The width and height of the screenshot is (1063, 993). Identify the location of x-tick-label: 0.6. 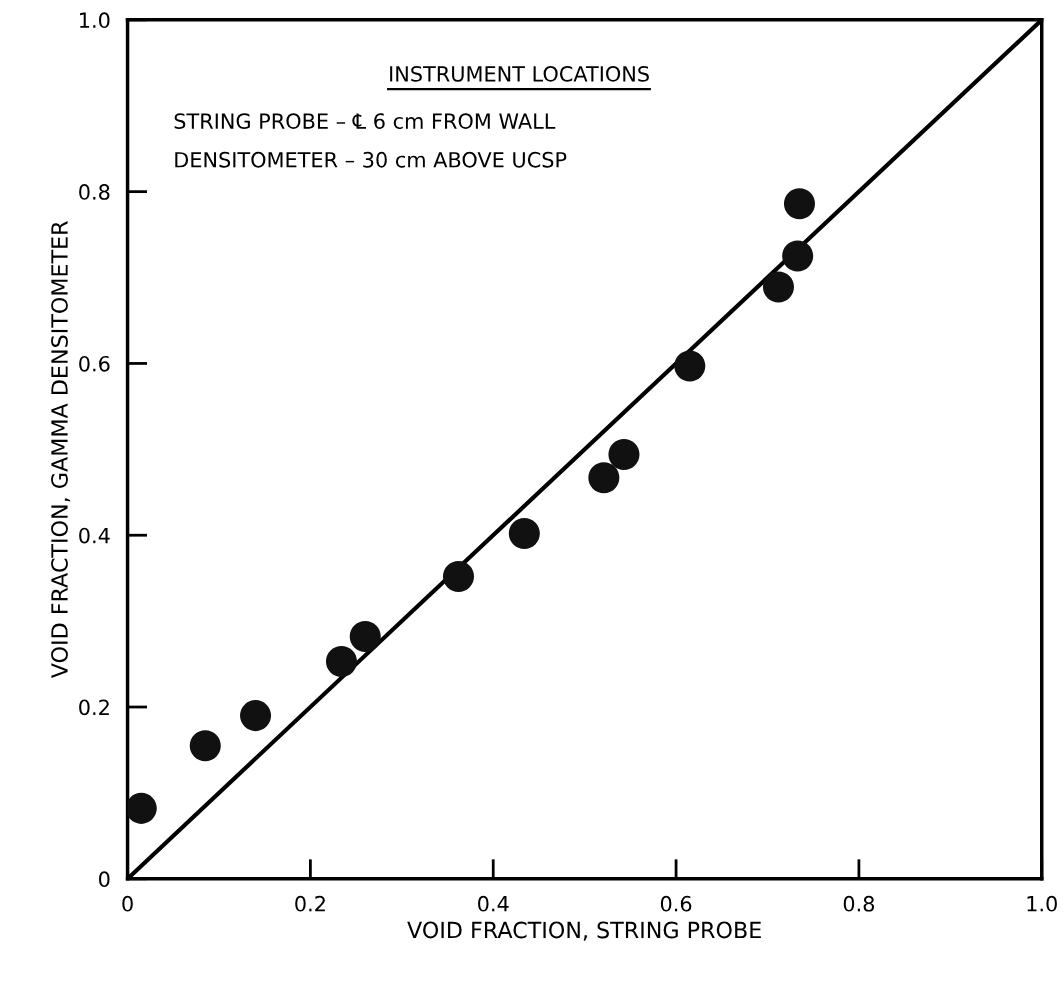
(676, 903).